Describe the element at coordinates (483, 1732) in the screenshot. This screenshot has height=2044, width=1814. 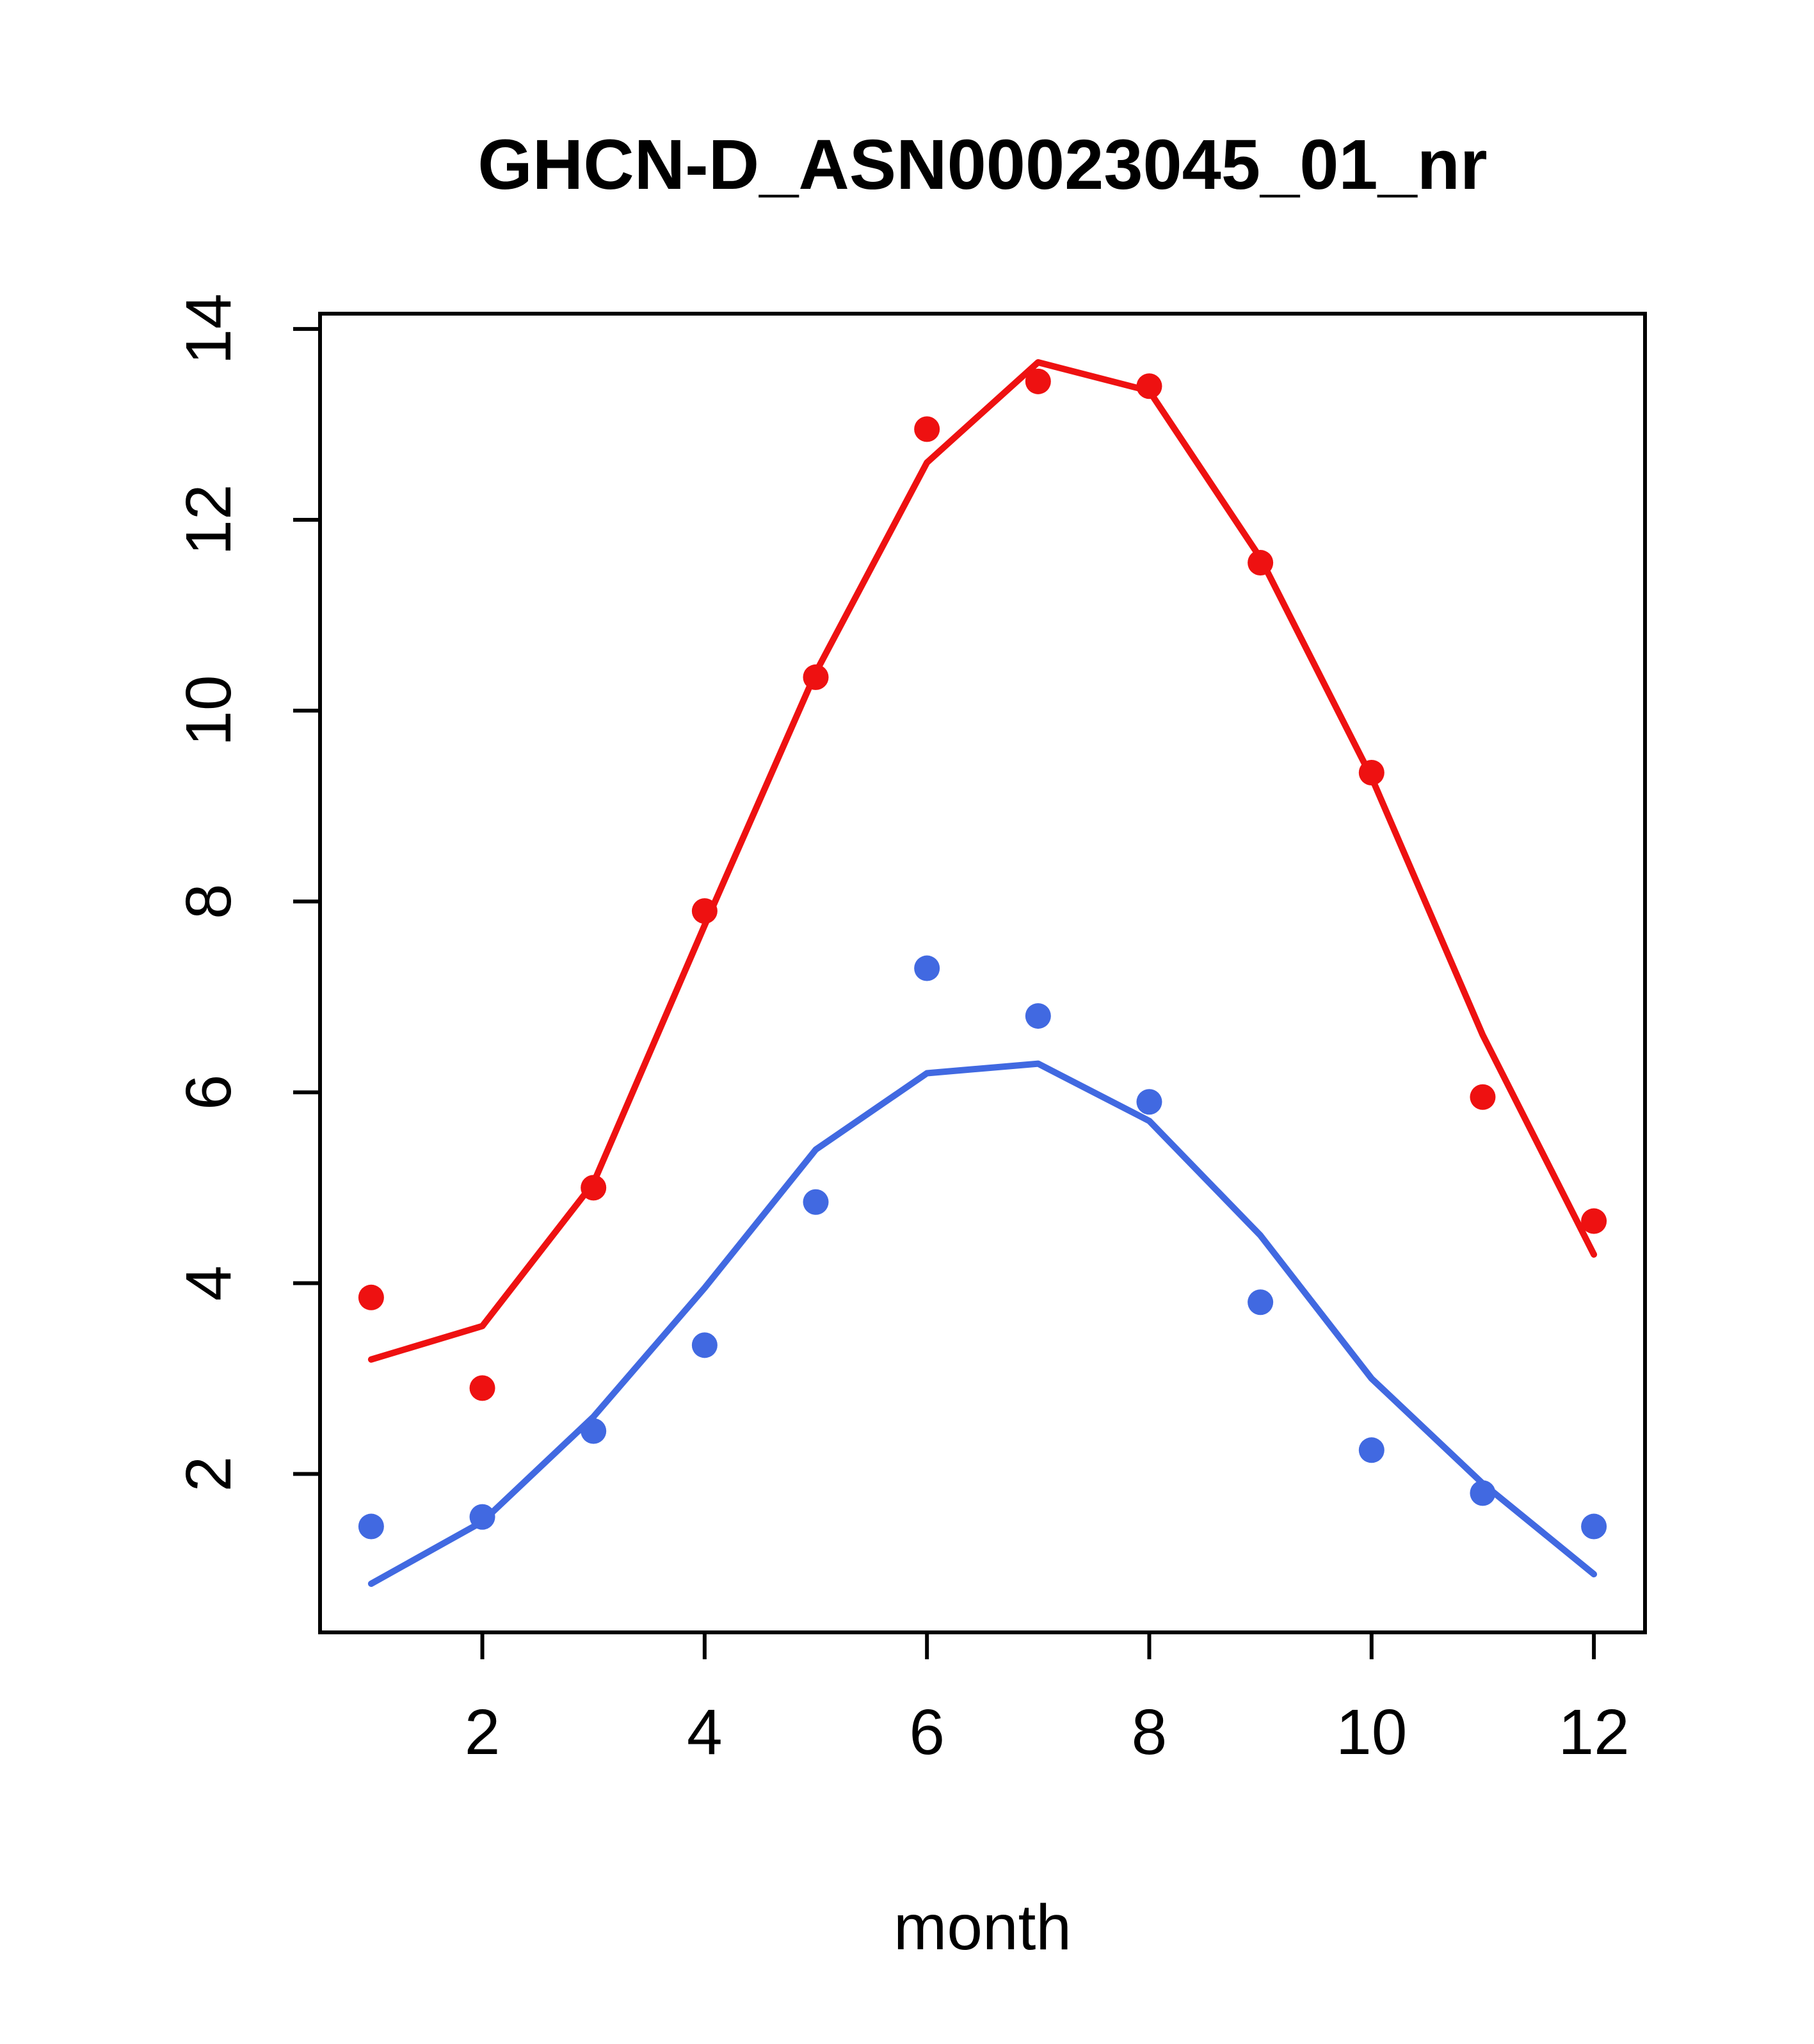
I see `x-tick-label: 2` at that location.